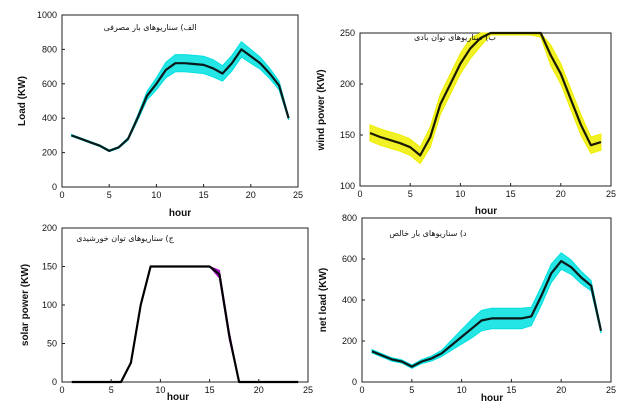 This screenshot has width=626, height=403. What do you see at coordinates (321, 110) in the screenshot?
I see `y-axis-label: wind power (KW)` at bounding box center [321, 110].